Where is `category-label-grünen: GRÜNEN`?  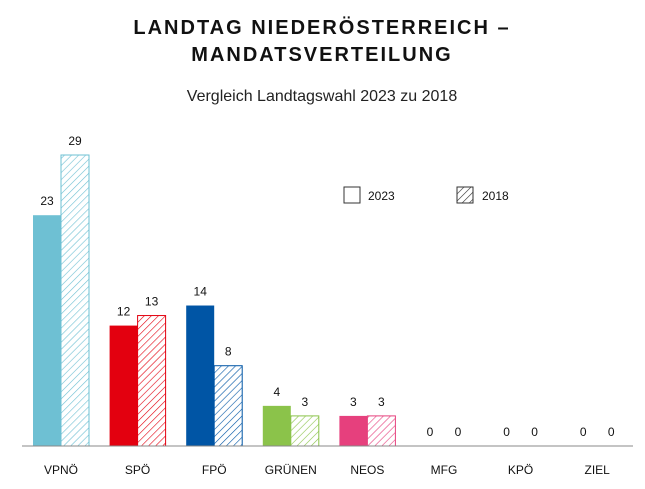
category-label-grünen: GRÜNEN is located at coordinates (291, 470).